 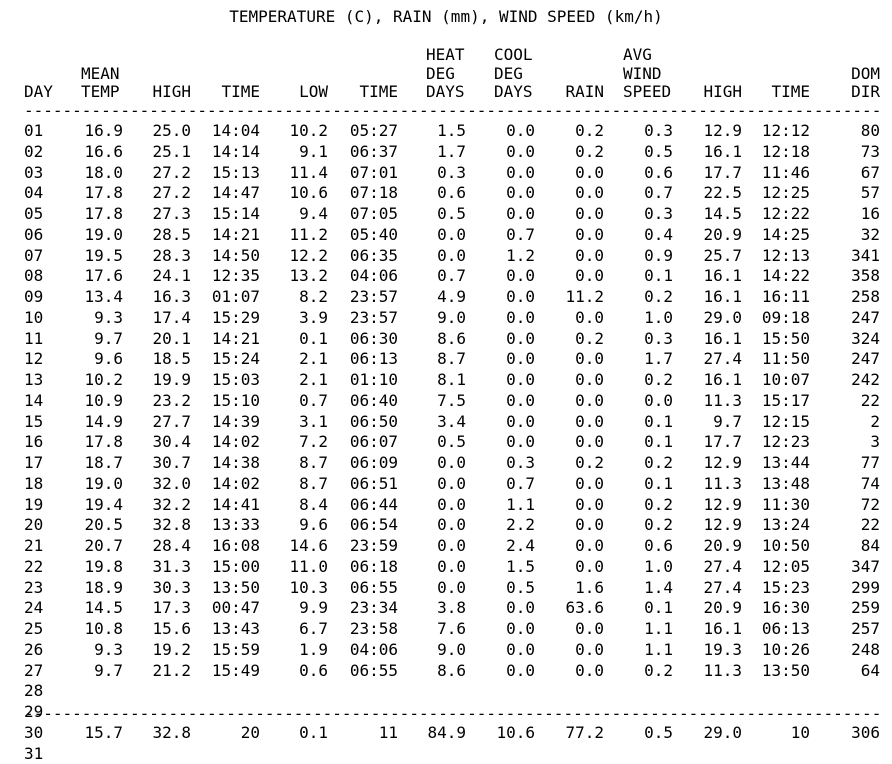 What do you see at coordinates (33, 524) in the screenshot?
I see `cell-day: 20` at bounding box center [33, 524].